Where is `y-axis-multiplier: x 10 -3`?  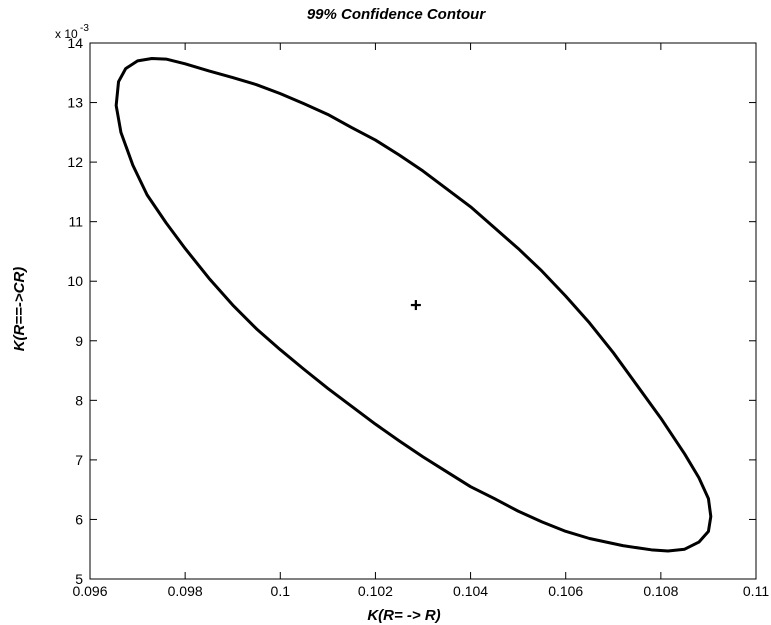
y-axis-multiplier: x 10 -3 is located at coordinates (72, 32).